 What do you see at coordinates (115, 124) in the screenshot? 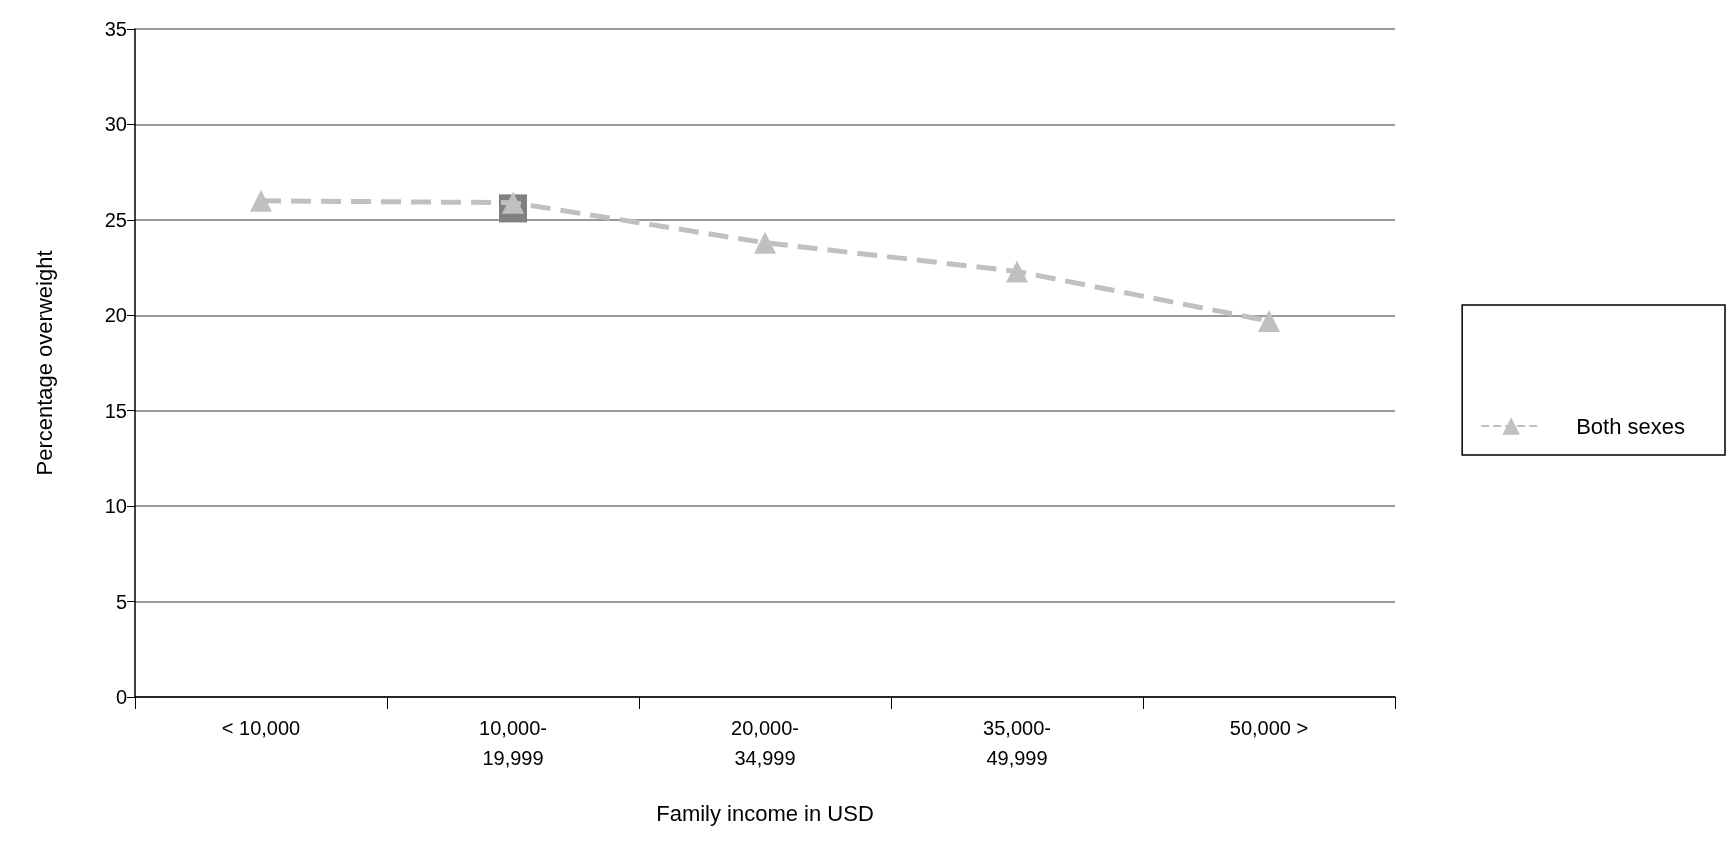
I see `y-tick-label: 30` at bounding box center [115, 124].